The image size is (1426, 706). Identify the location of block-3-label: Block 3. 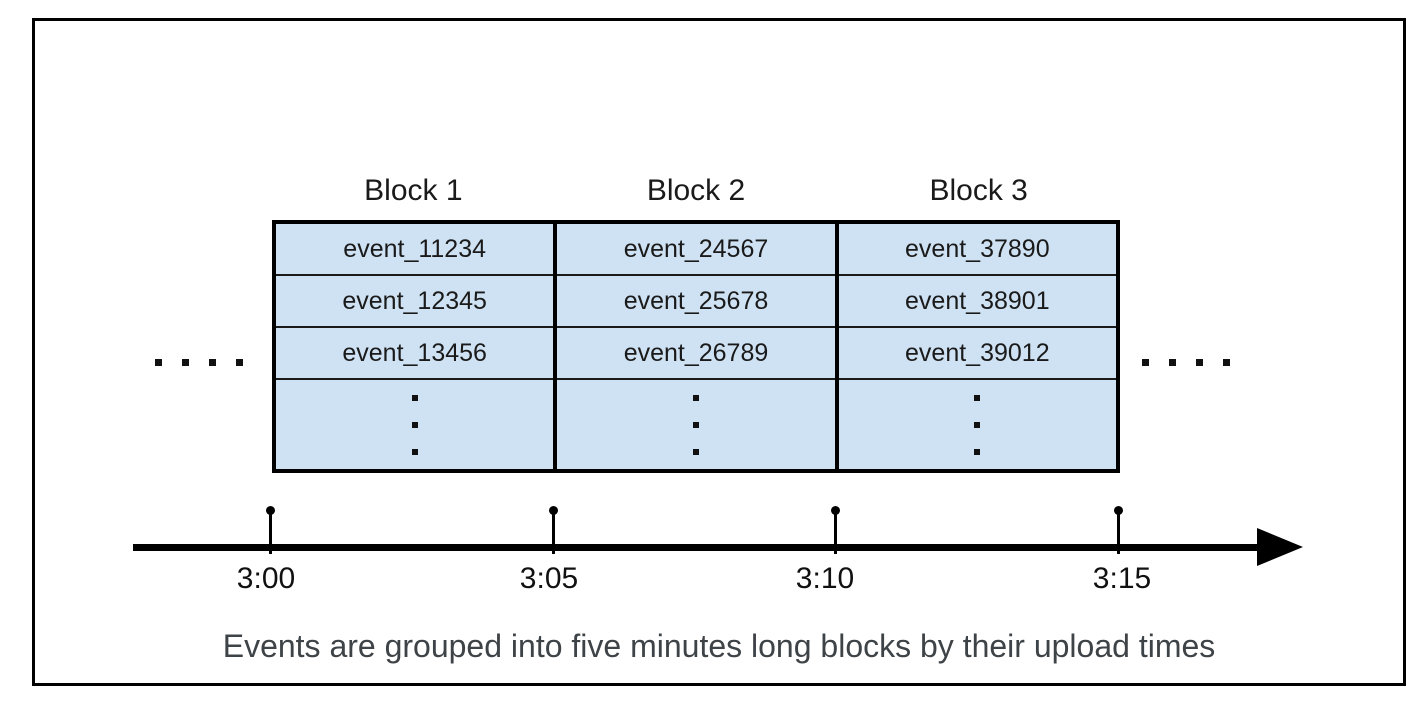
(978, 190).